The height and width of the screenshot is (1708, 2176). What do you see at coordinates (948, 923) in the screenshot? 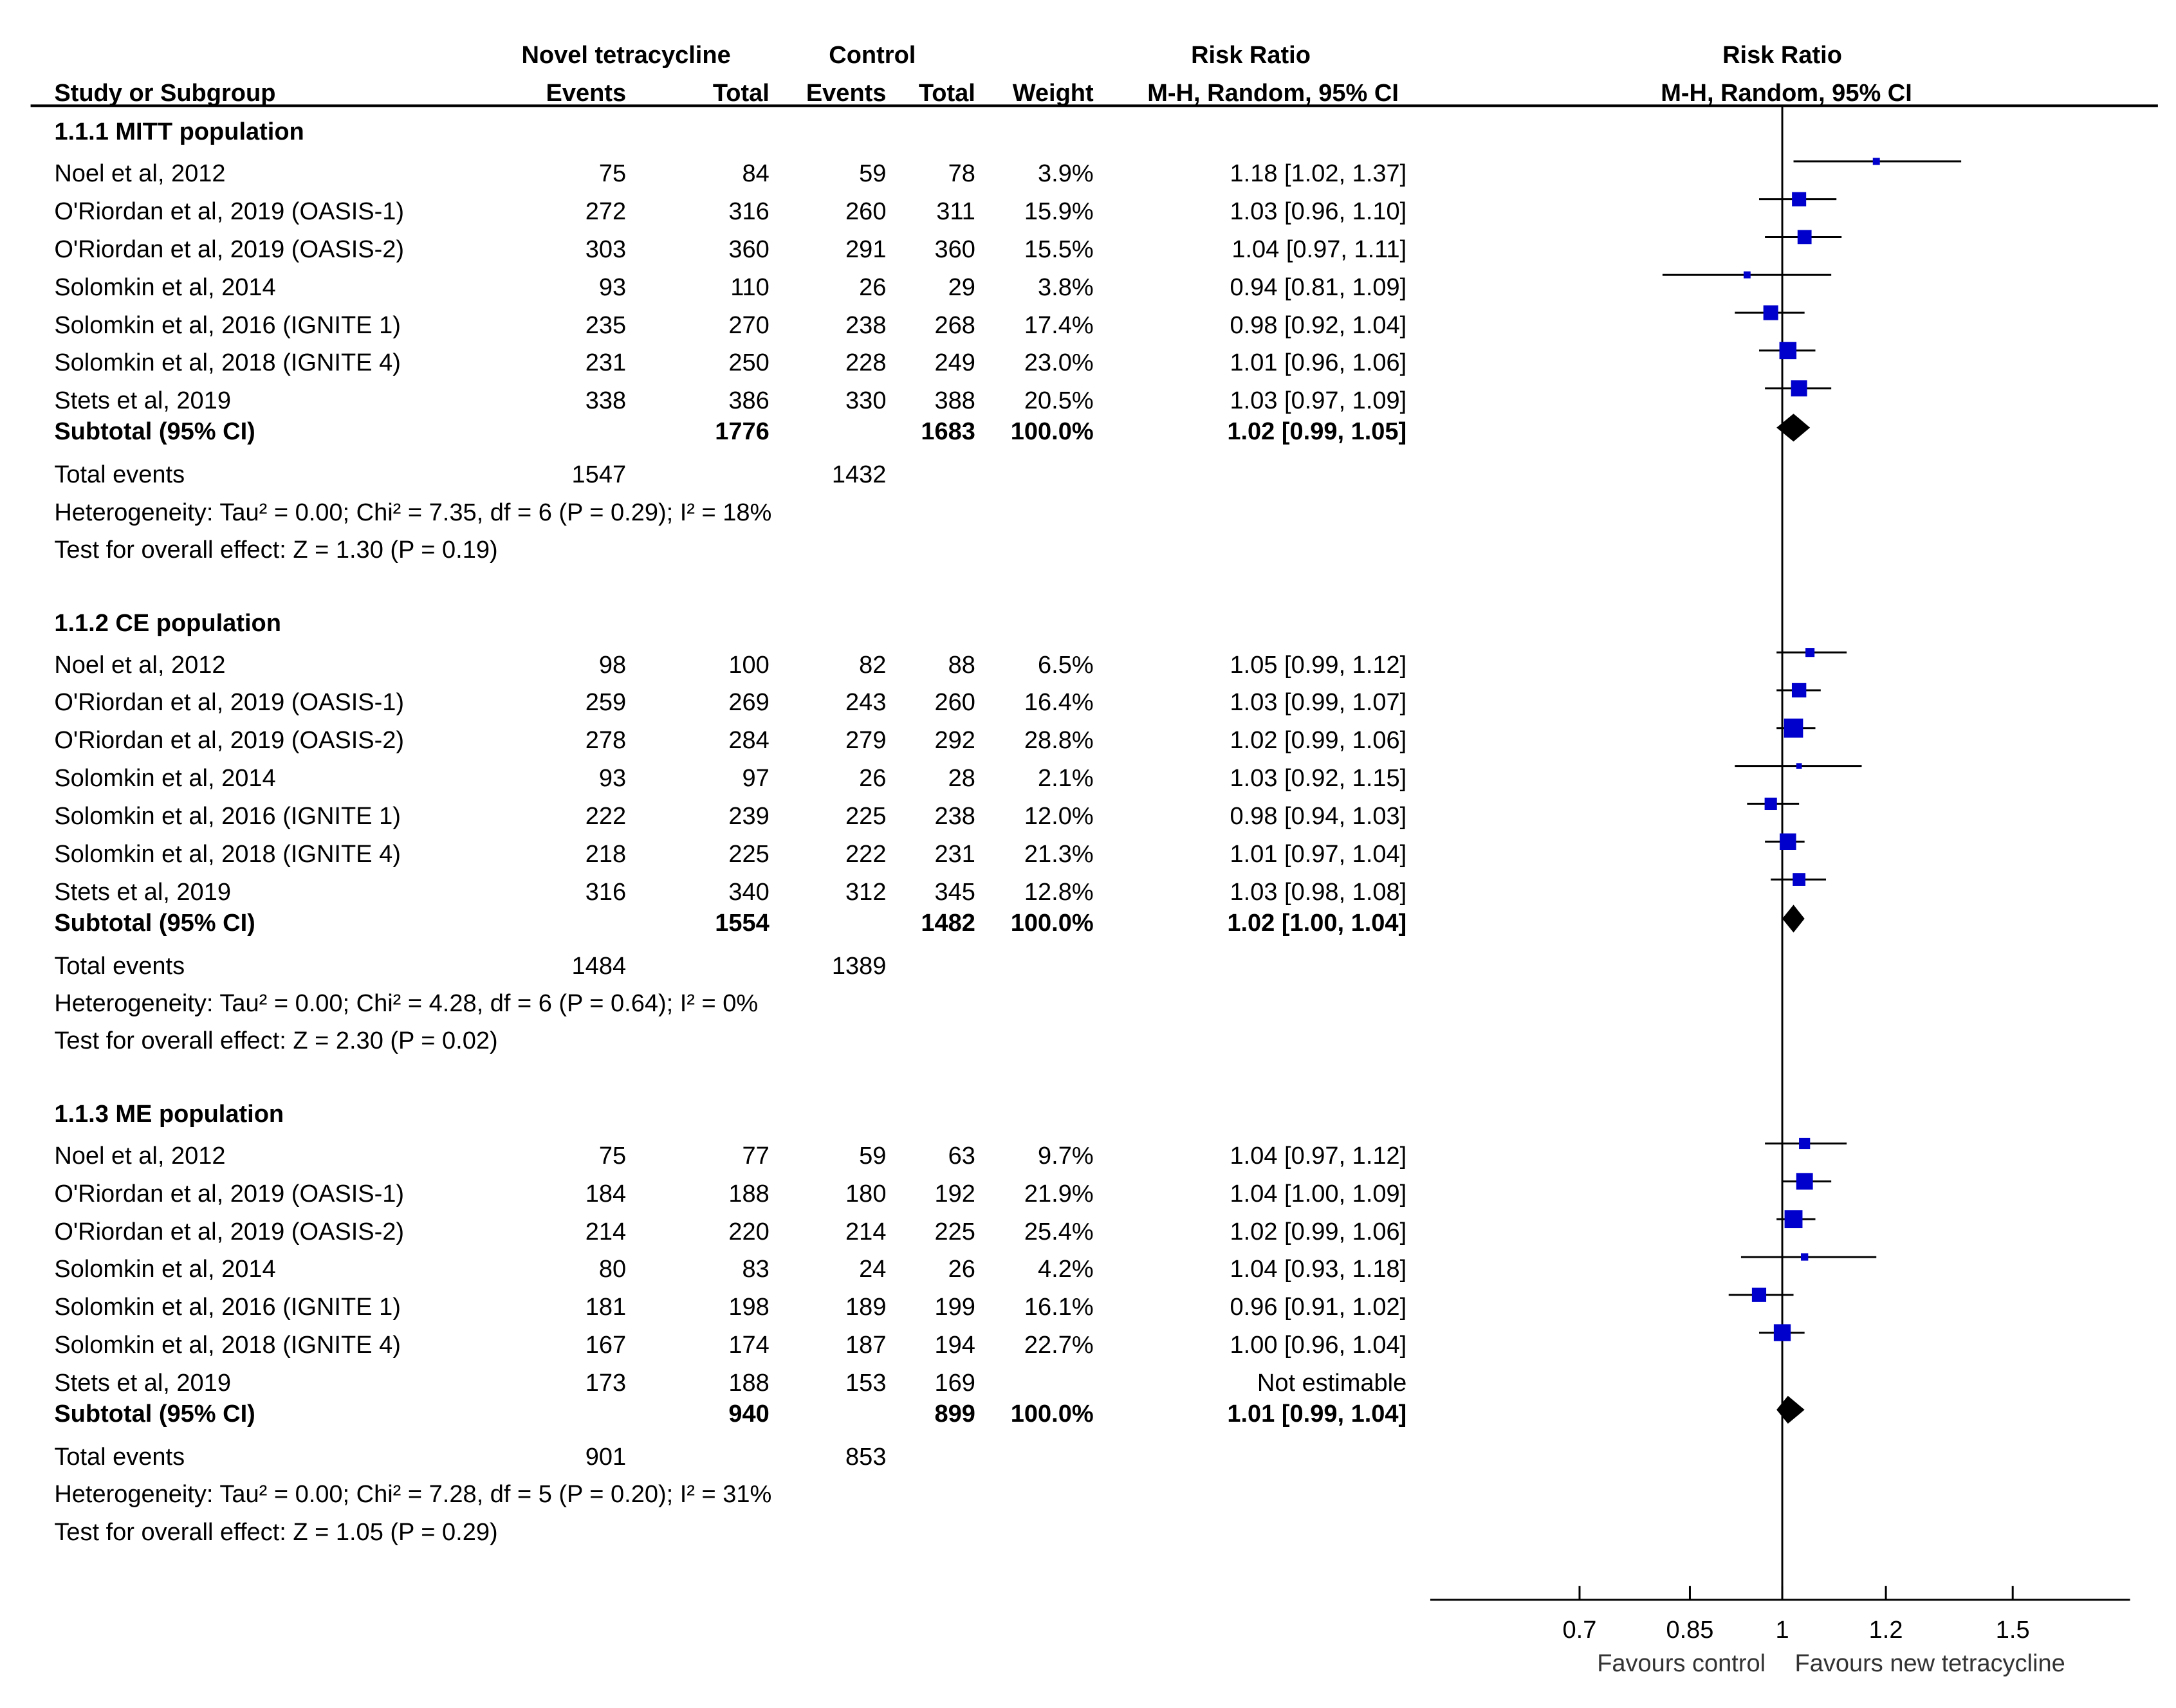
I see `subtotal-total-control: 1482` at bounding box center [948, 923].